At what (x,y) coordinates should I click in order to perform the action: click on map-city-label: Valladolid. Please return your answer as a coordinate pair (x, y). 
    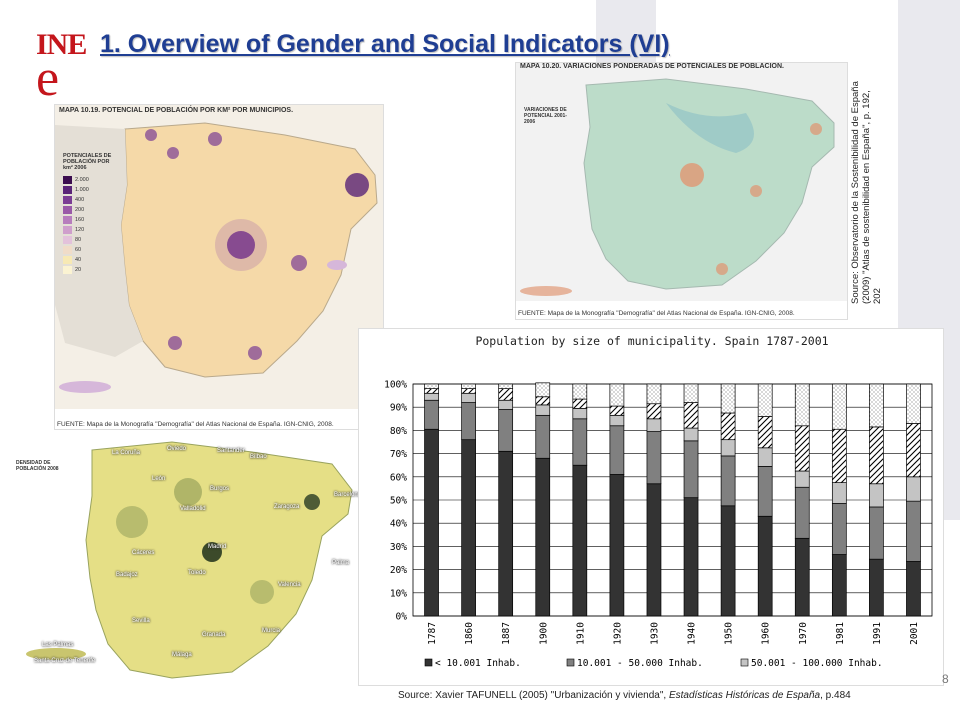
    Looking at the image, I should click on (193, 509).